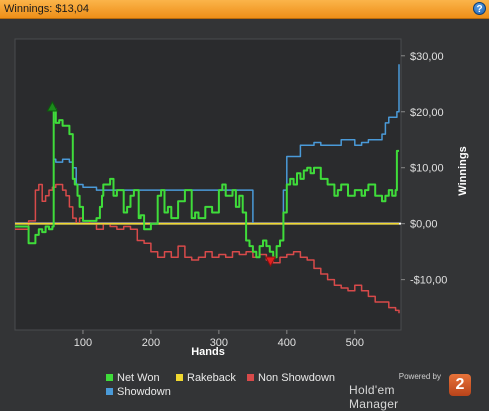  What do you see at coordinates (287, 343) in the screenshot?
I see `x-tick-label: 400` at bounding box center [287, 343].